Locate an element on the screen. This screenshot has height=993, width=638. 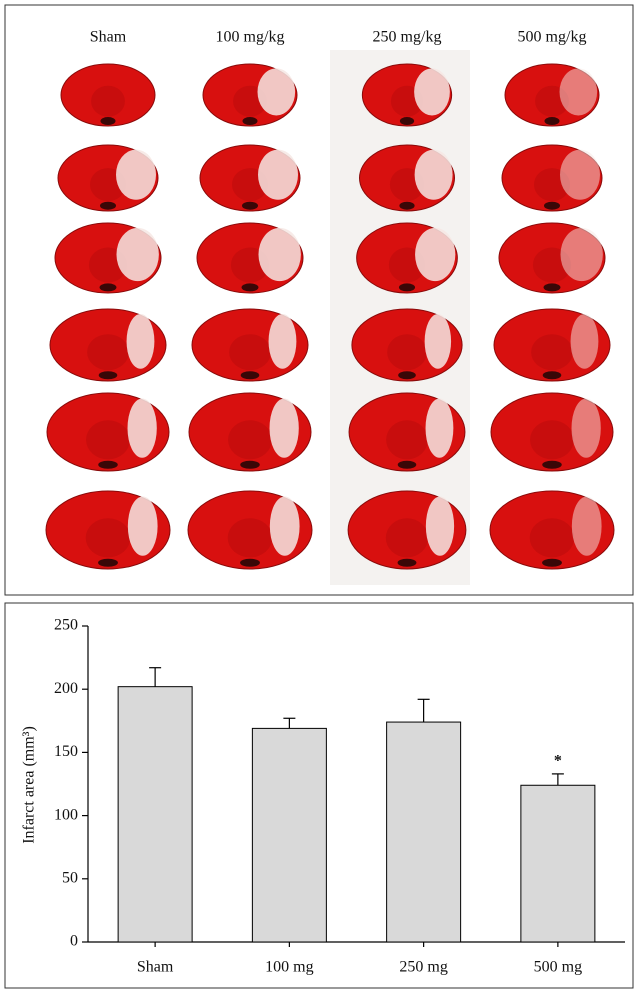
significance-marker: * is located at coordinates (558, 761).